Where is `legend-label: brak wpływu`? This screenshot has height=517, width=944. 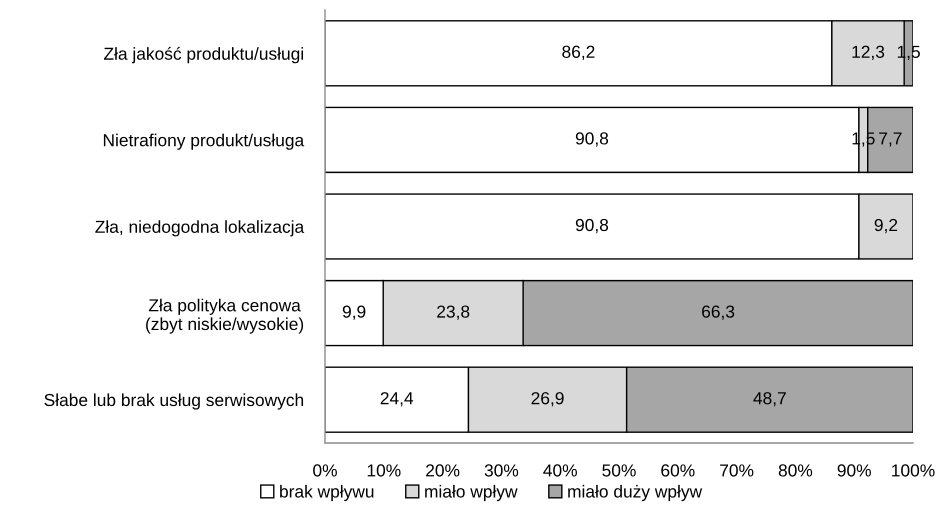
legend-label: brak wpływu is located at coordinates (327, 493).